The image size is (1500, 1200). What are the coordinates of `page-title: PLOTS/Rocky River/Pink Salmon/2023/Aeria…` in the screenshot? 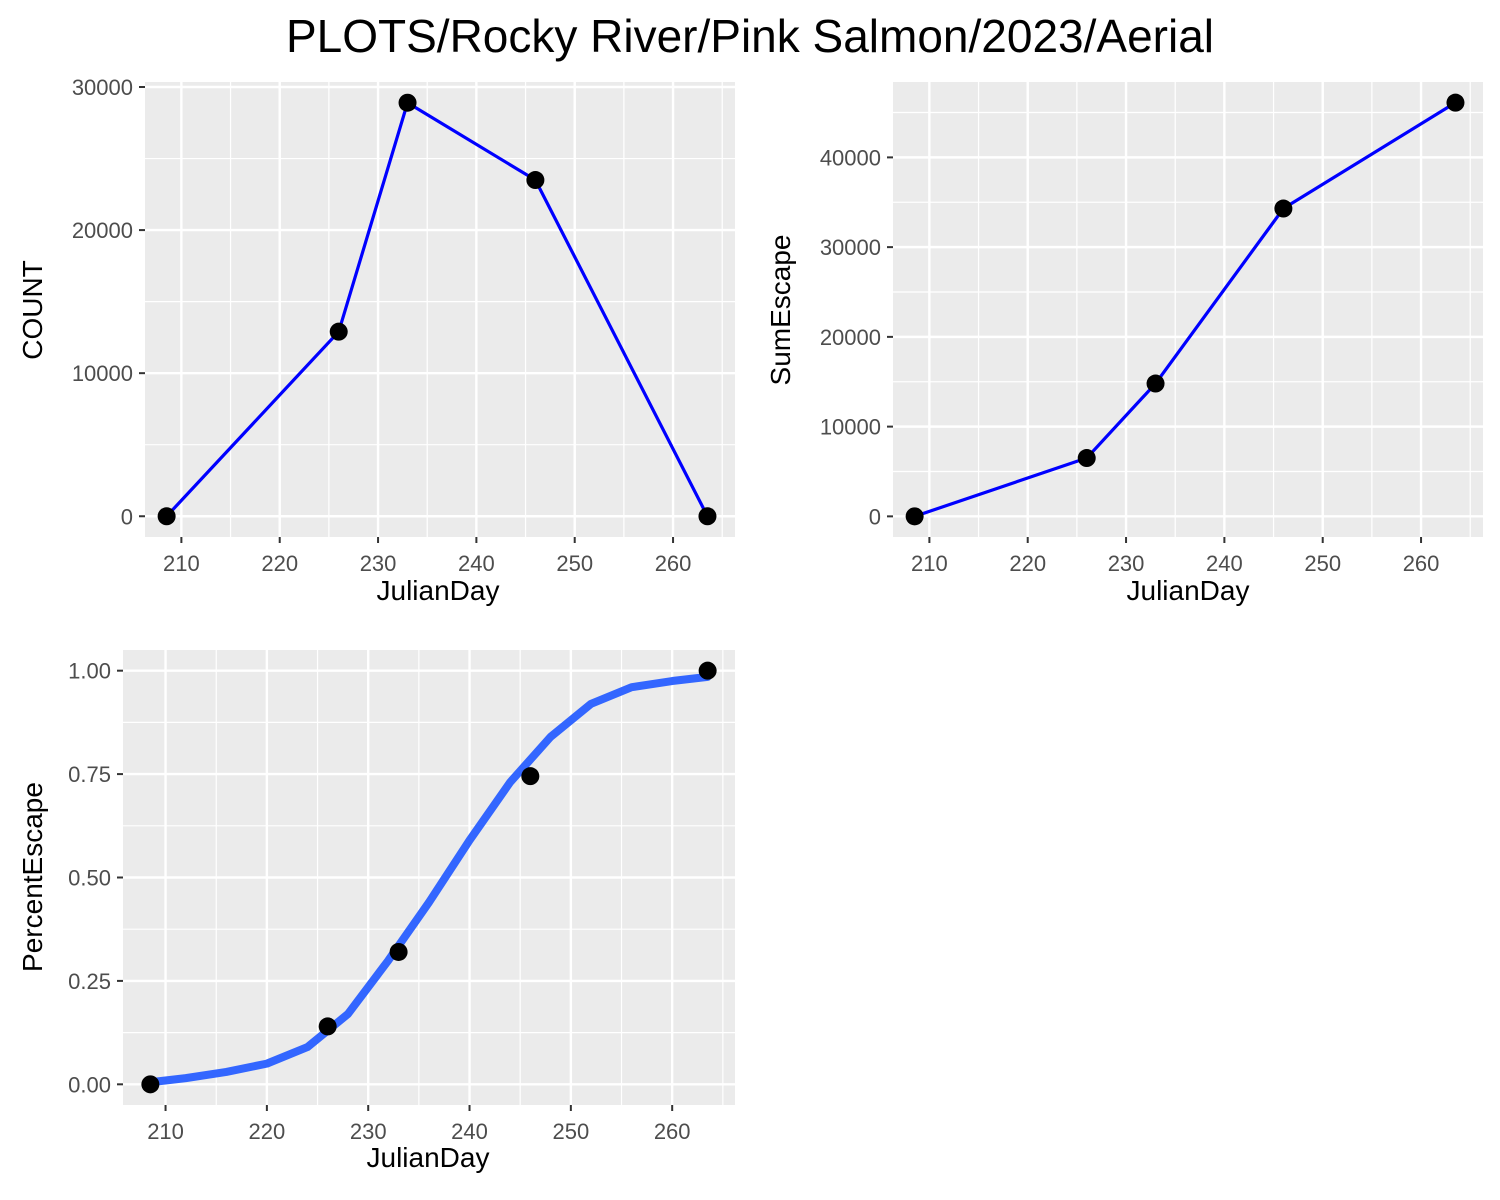 It's located at (750, 36).